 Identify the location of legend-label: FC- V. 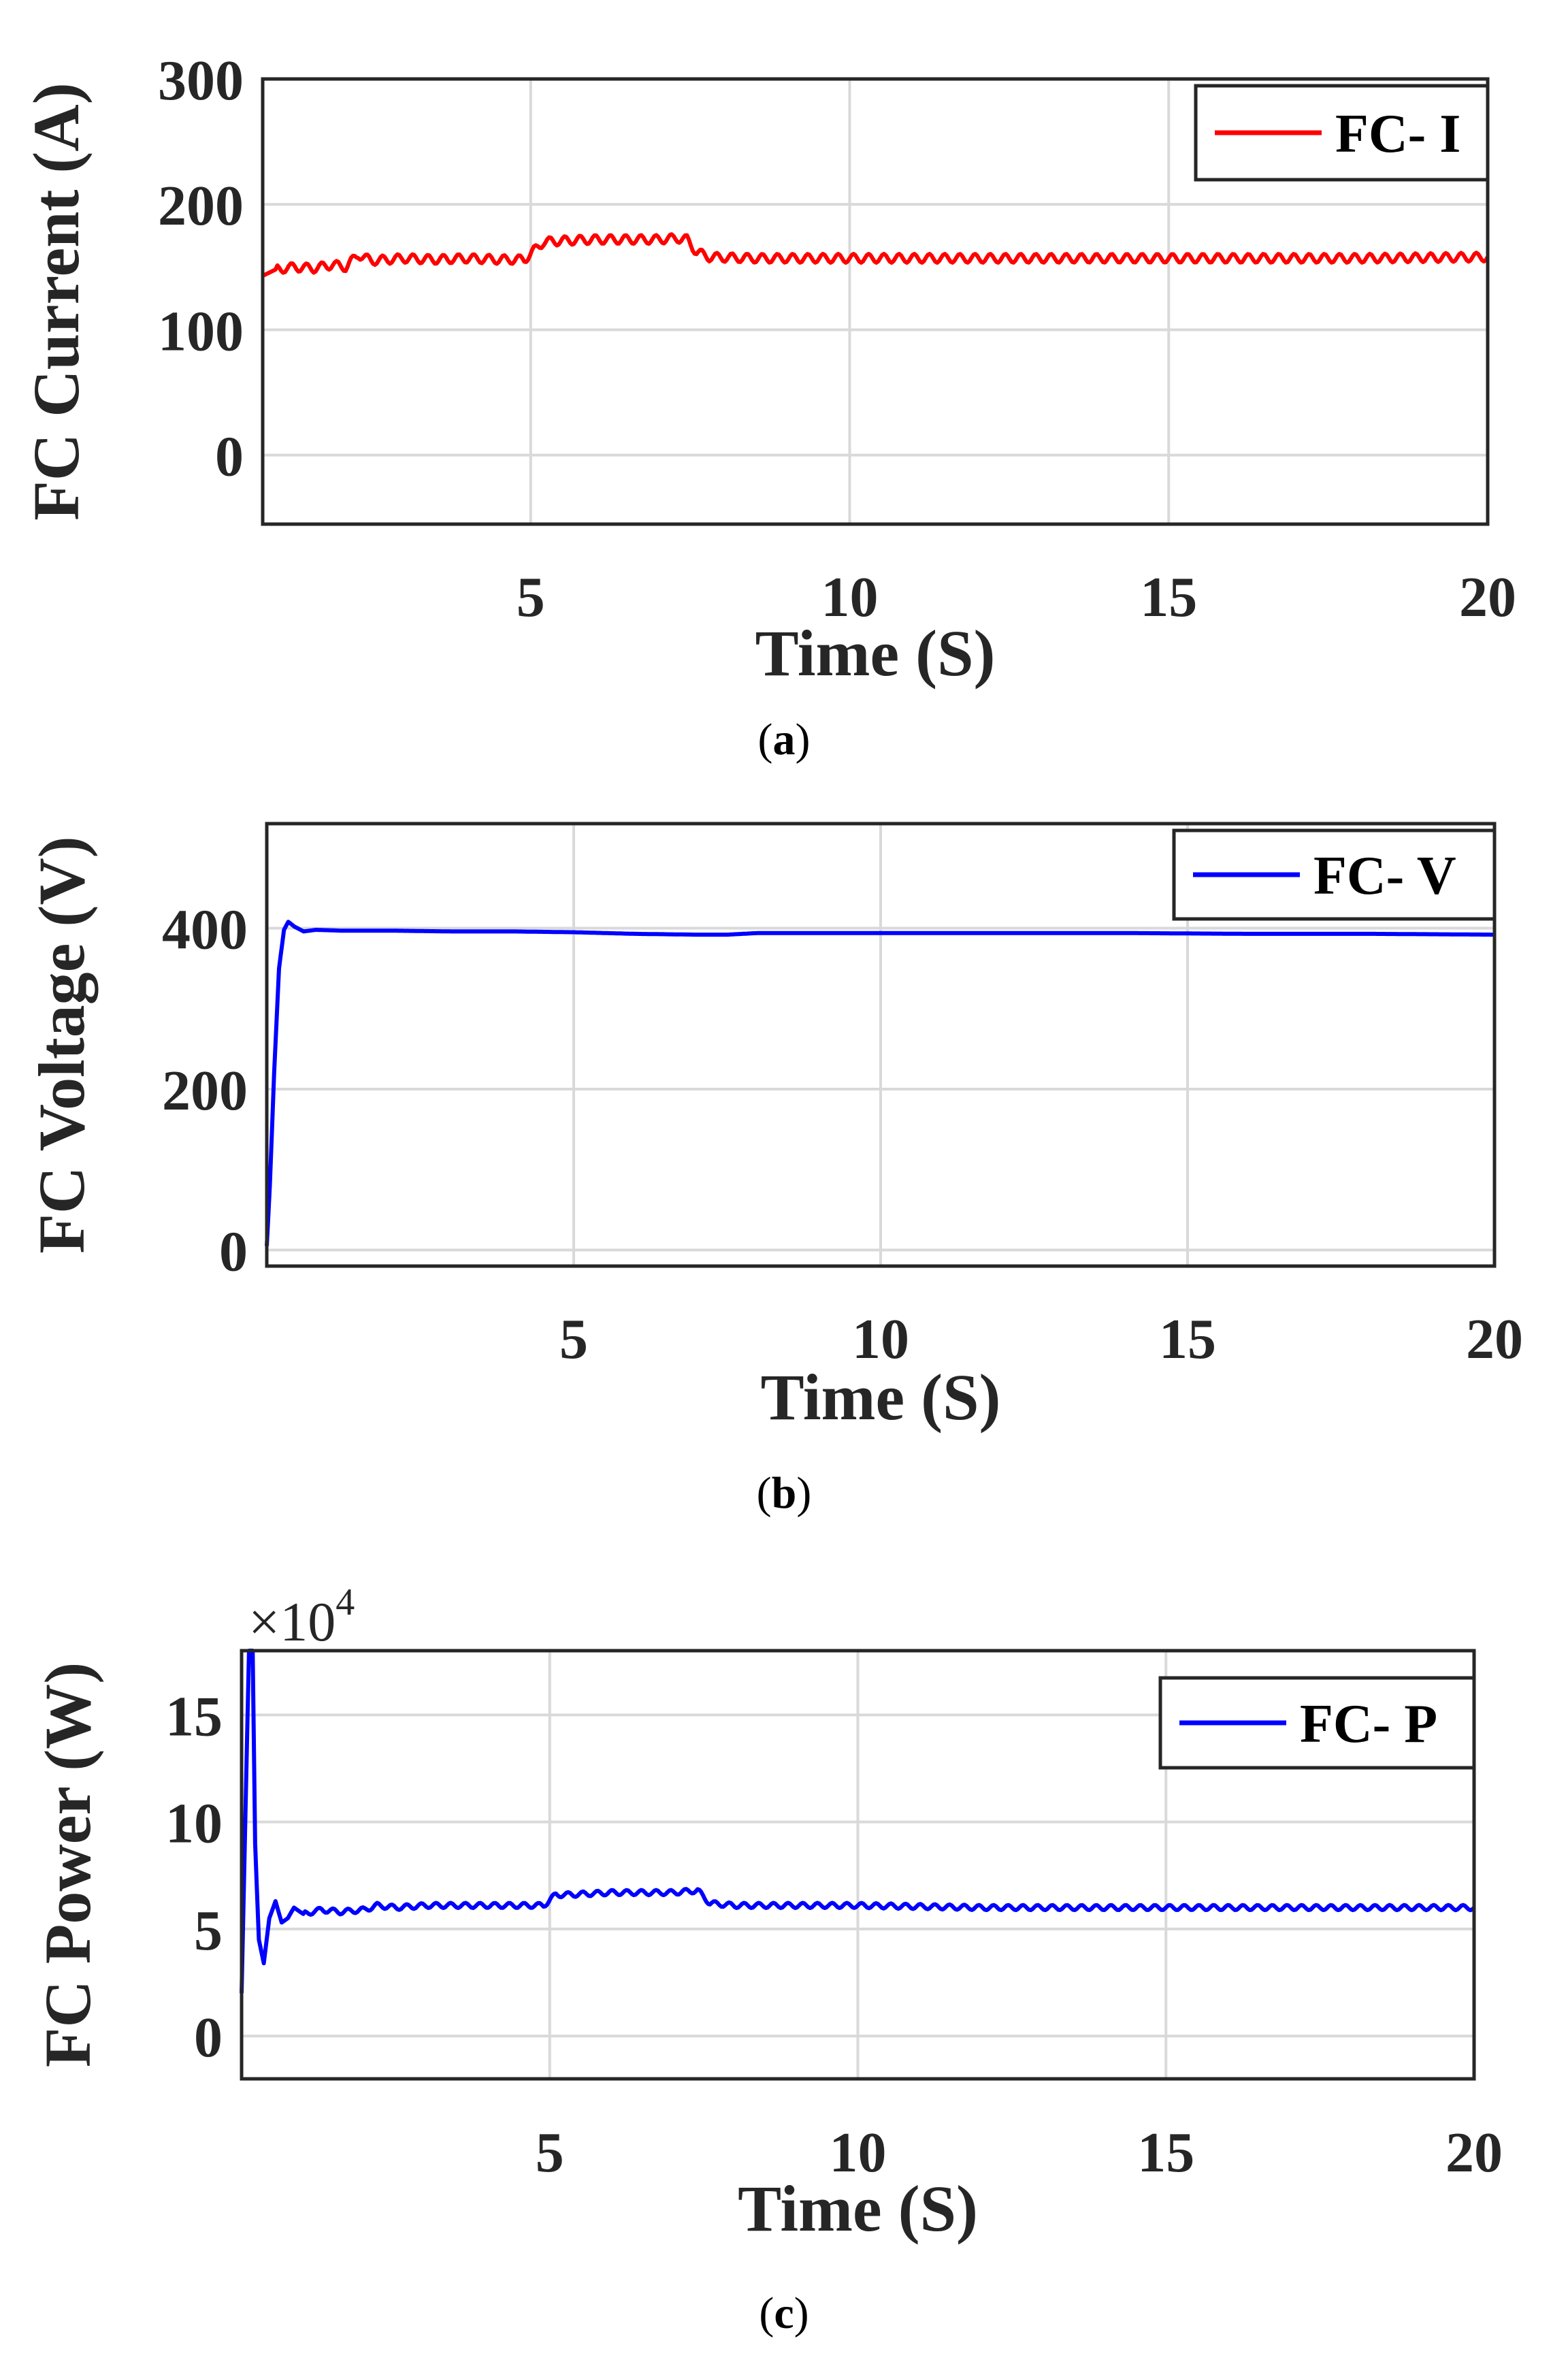
(1385, 876).